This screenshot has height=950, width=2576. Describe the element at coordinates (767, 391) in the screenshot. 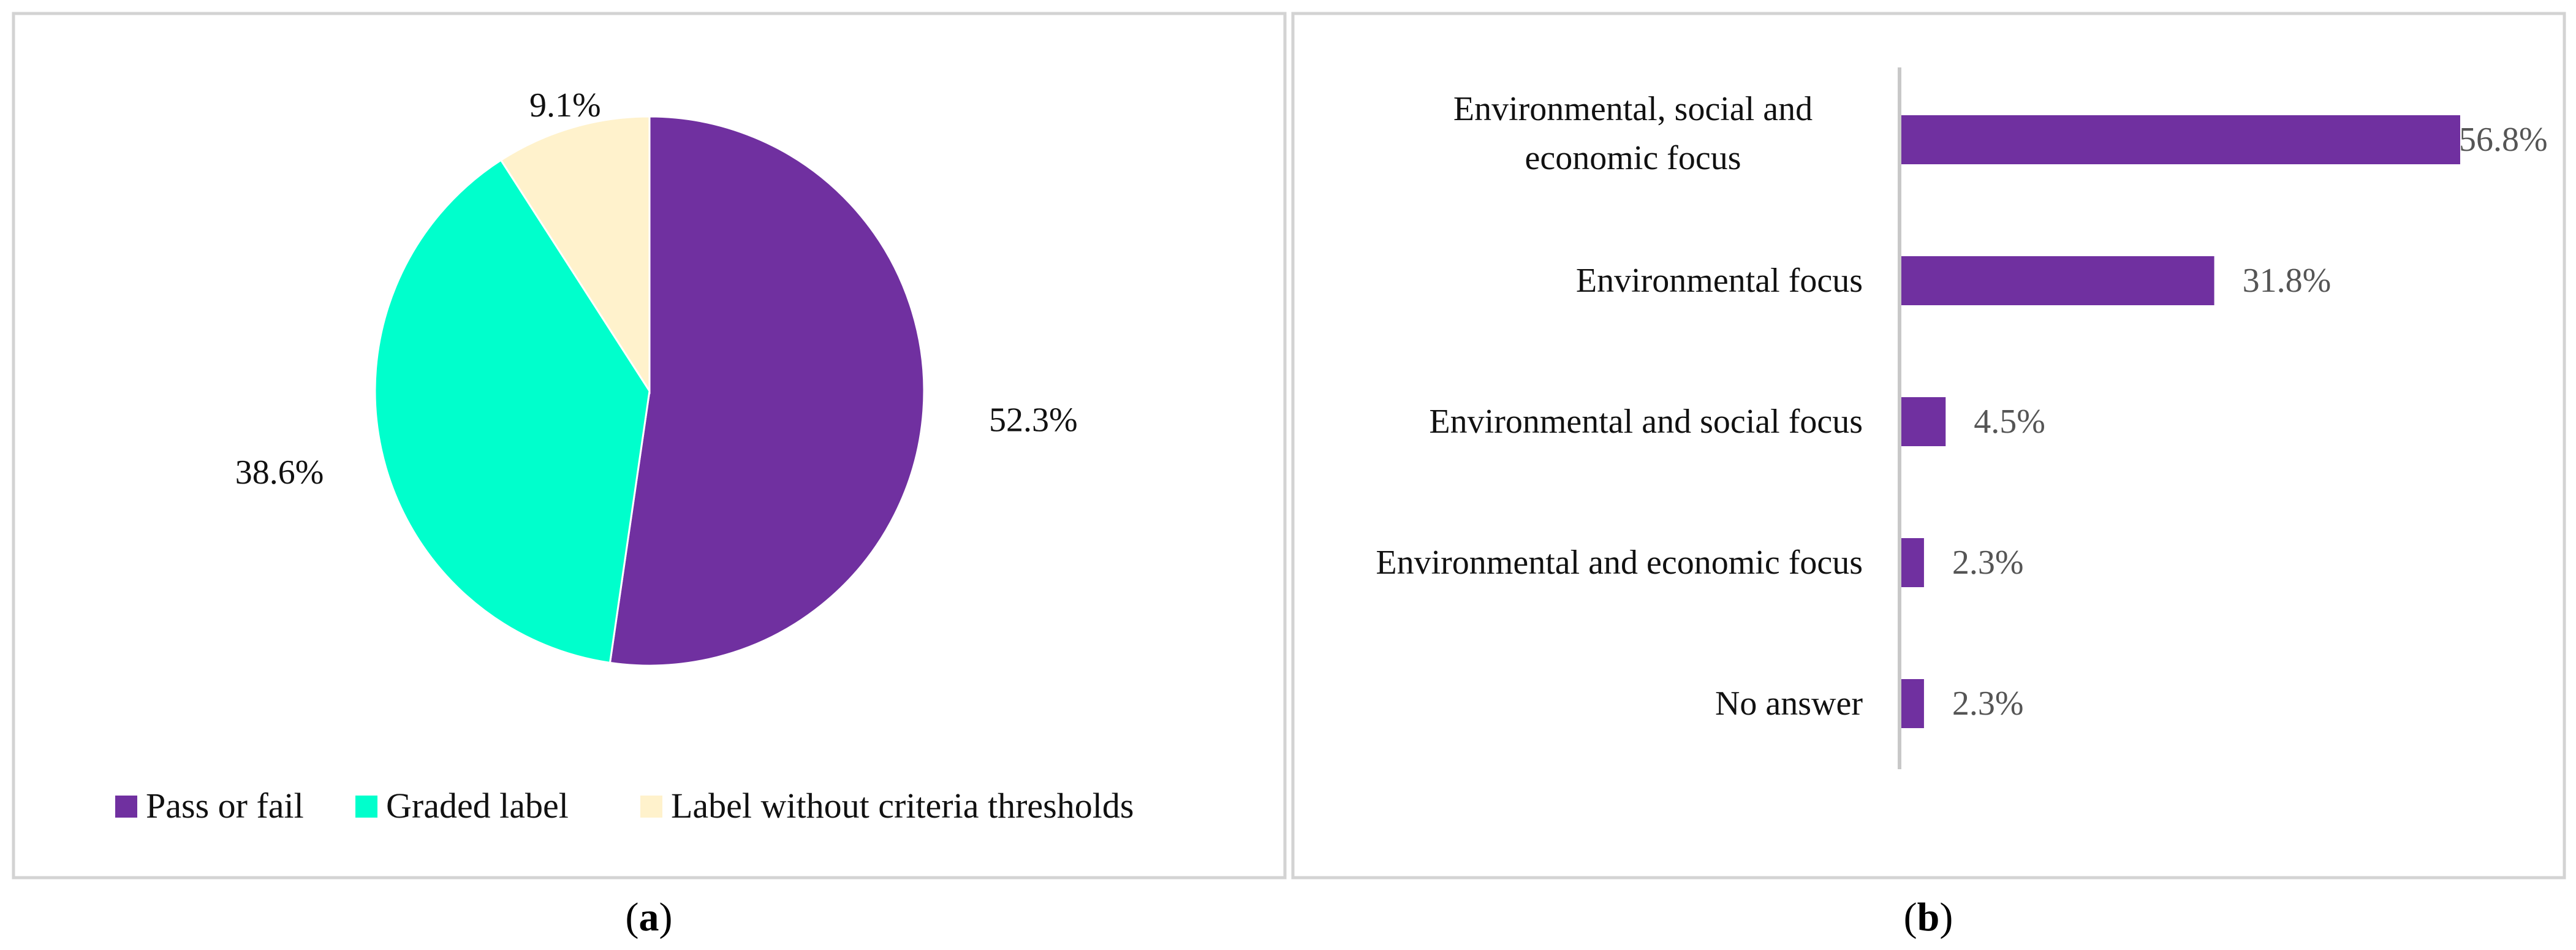

I see `pie-slice-pass-or-fail` at that location.